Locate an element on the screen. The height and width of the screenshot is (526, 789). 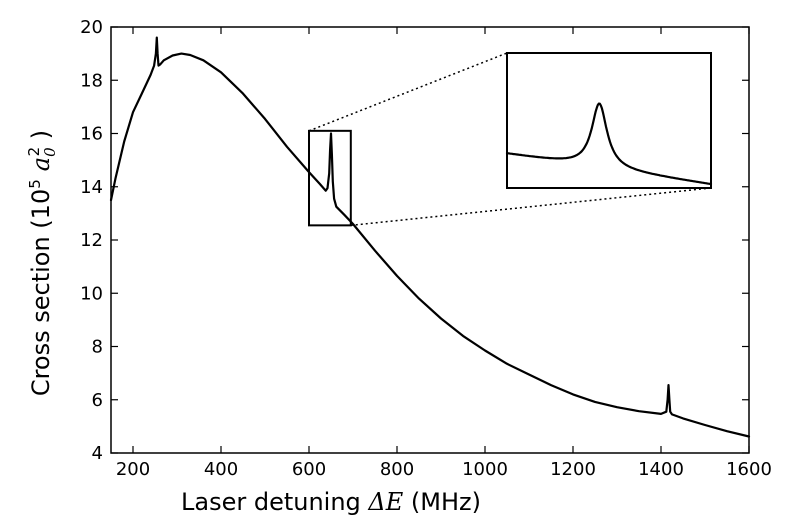
y-axis-label: Cross section (105a02 ) is located at coordinates (42, 263).